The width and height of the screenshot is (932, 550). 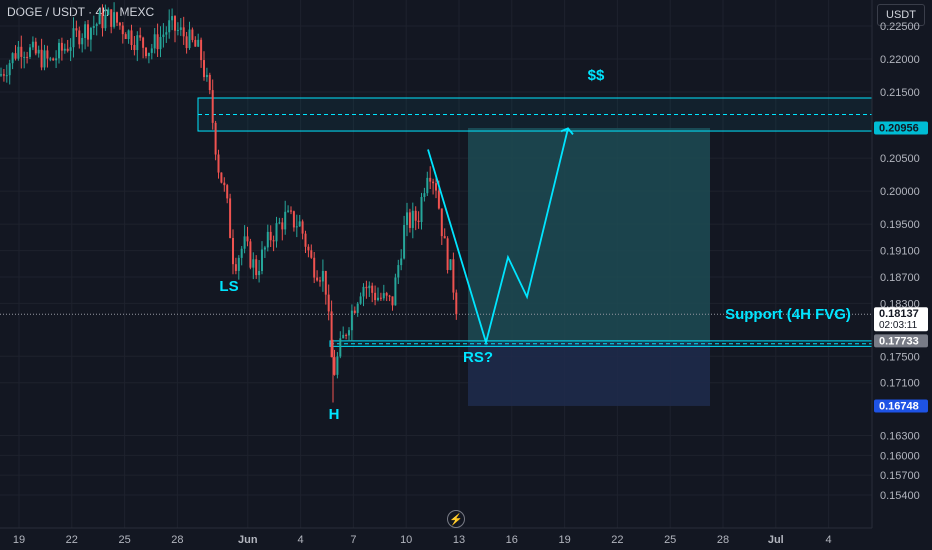 What do you see at coordinates (723, 540) in the screenshot?
I see `x-tick-label: 28` at bounding box center [723, 540].